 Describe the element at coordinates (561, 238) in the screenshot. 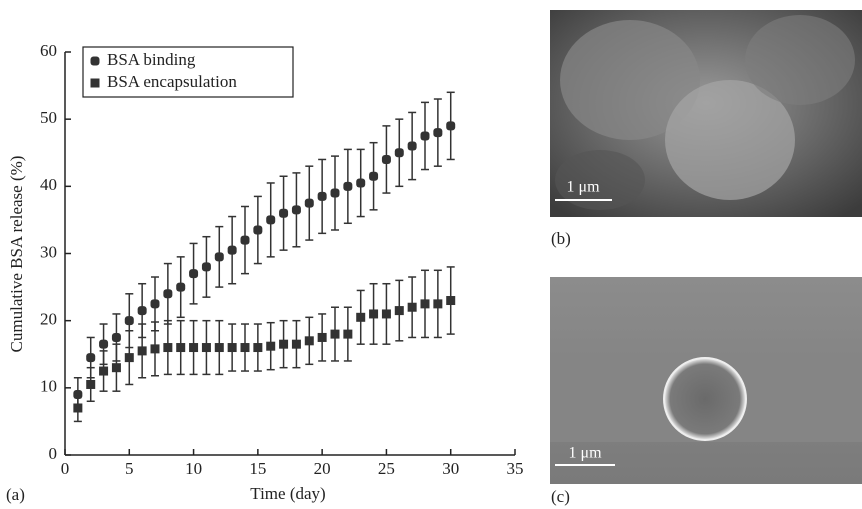

I see `panel-label: (b)` at that location.